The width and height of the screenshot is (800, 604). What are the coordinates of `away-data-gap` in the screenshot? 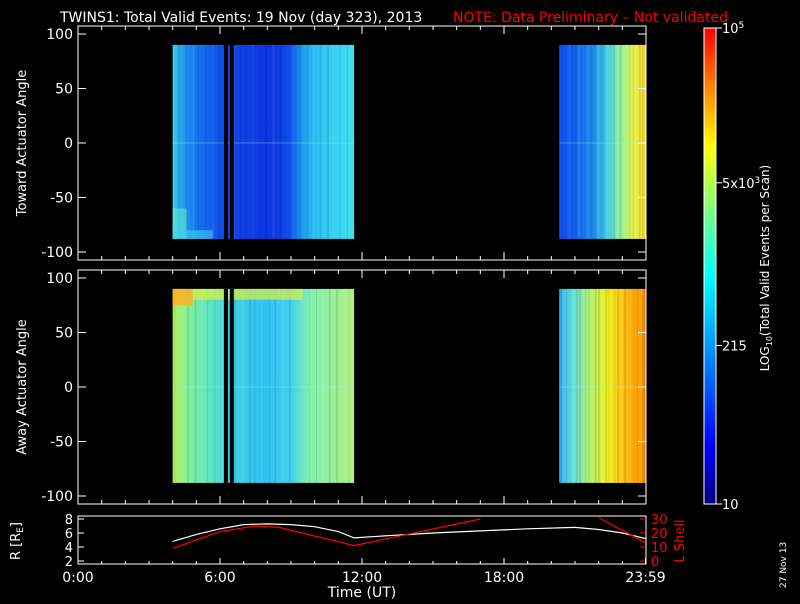 It's located at (225, 385).